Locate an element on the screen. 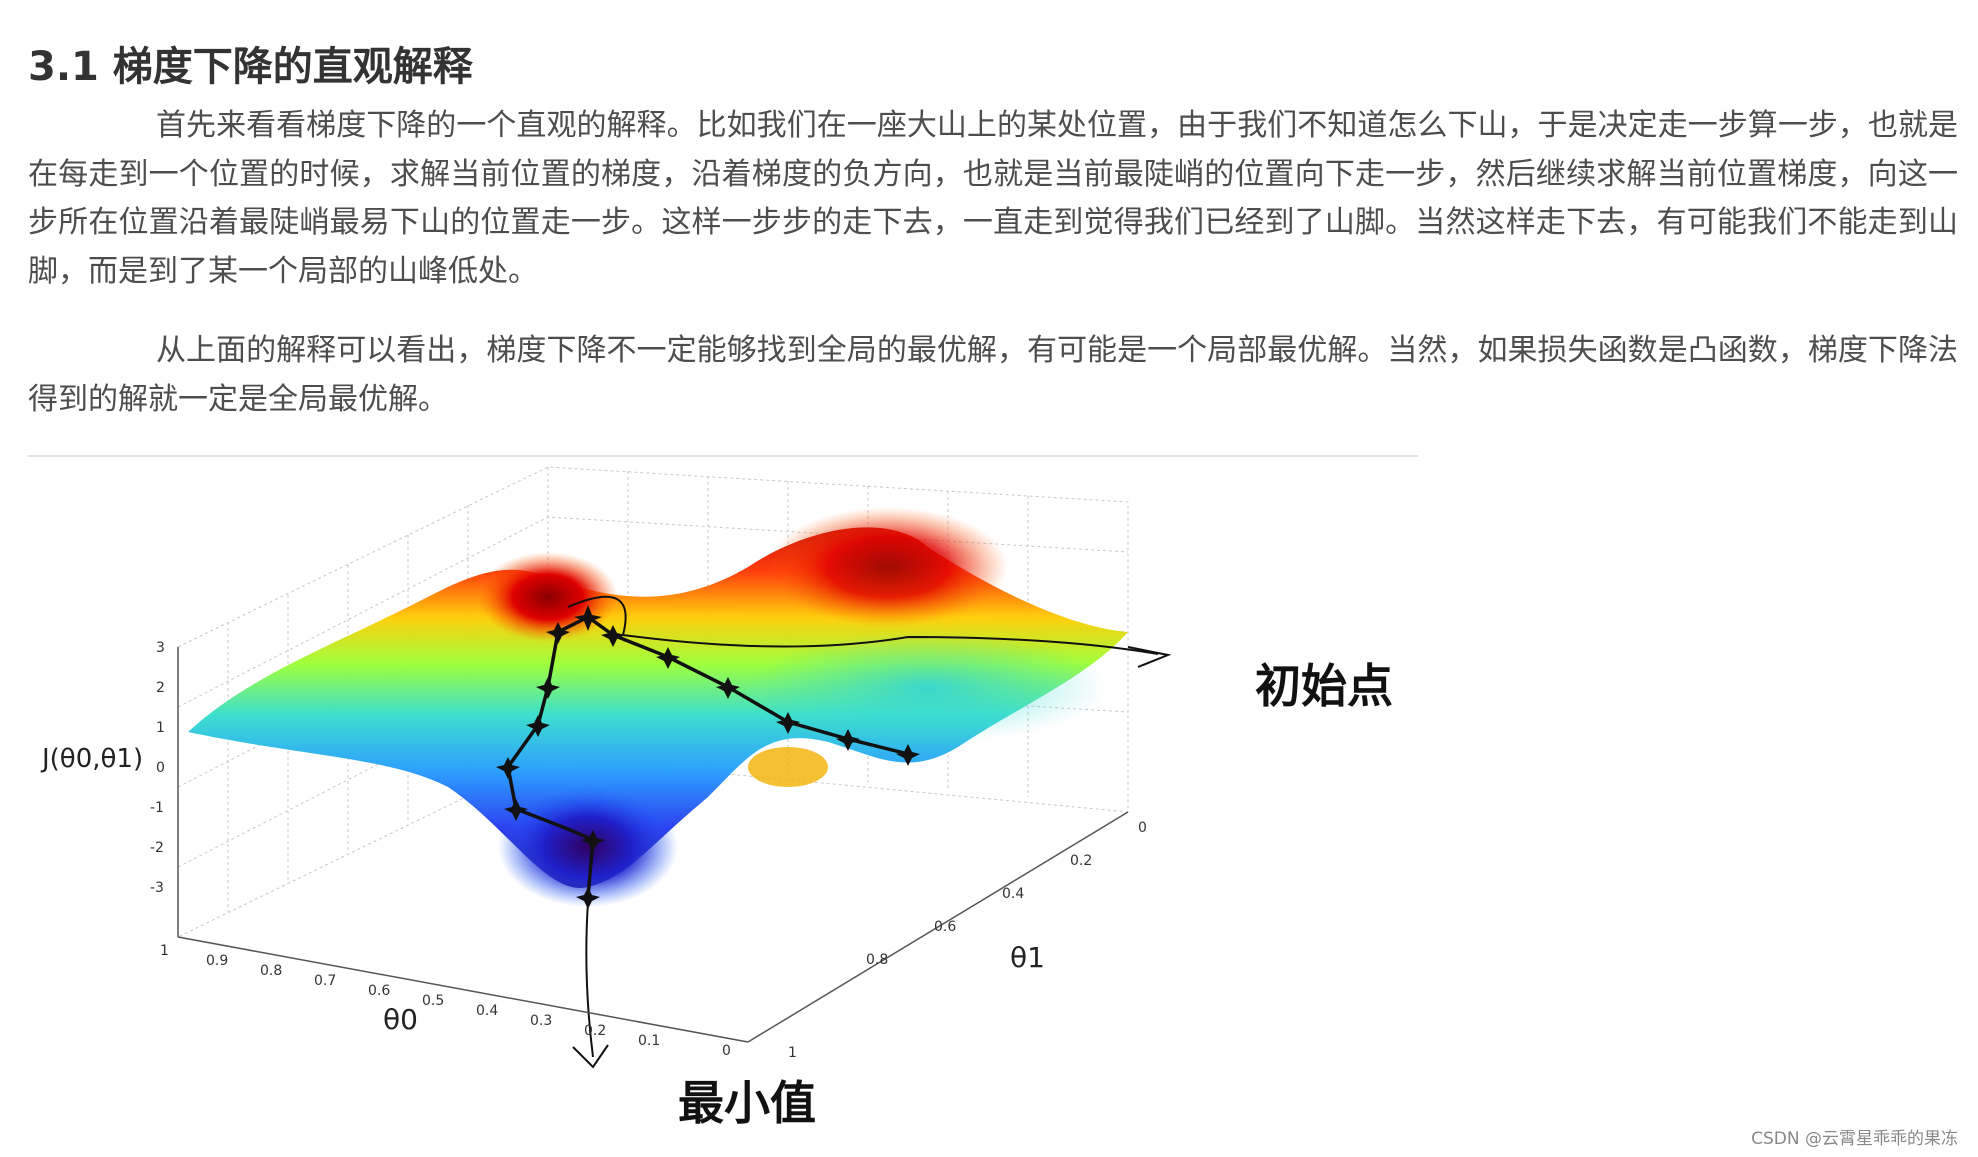  y-tick: 0.4 is located at coordinates (1013, 894).